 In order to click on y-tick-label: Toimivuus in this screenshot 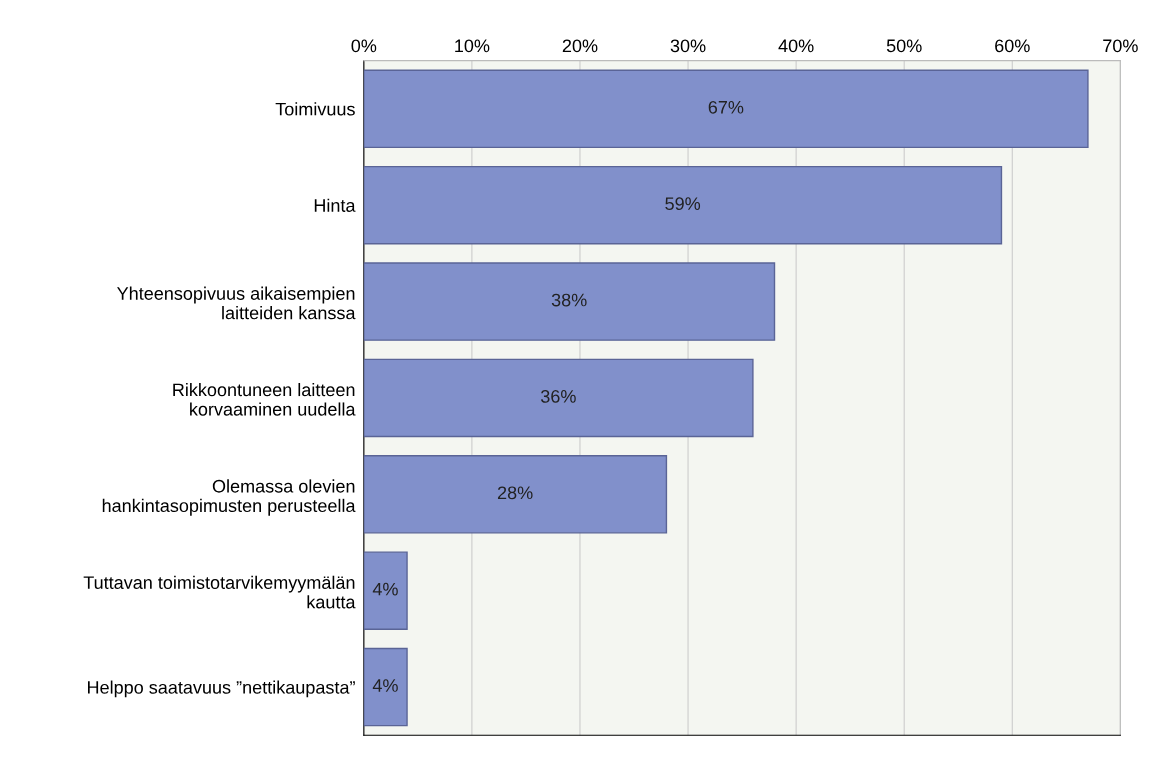, I will do `click(315, 109)`.